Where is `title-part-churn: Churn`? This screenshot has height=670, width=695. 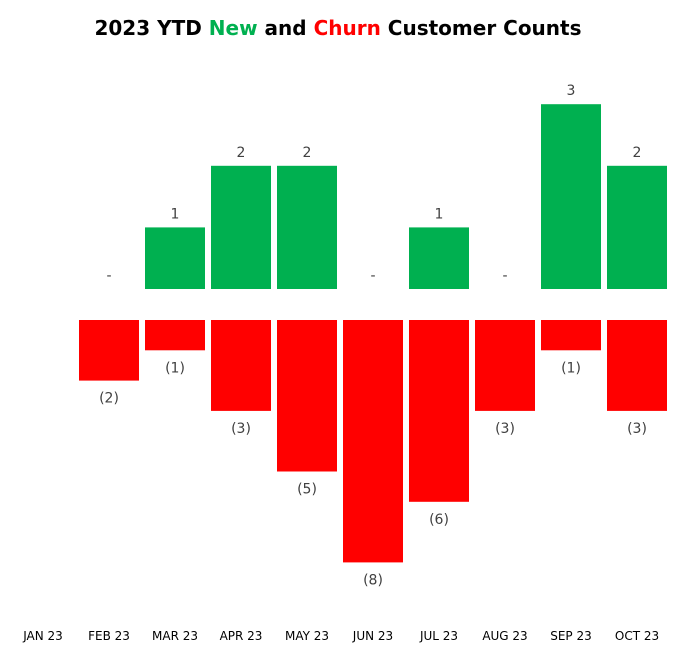 title-part-churn: Churn is located at coordinates (347, 28).